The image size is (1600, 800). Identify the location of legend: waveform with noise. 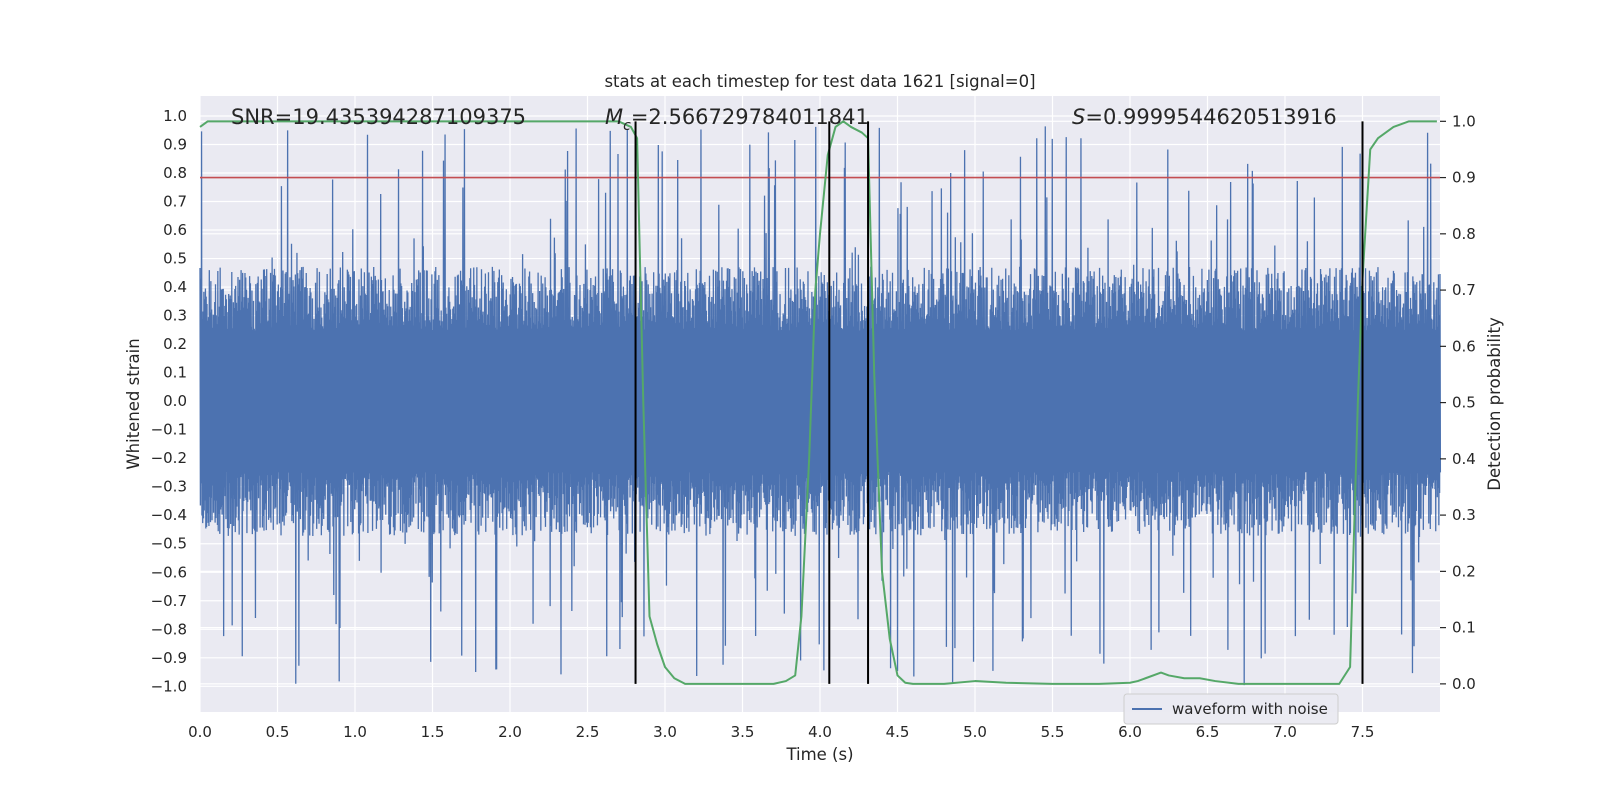
(1231, 709).